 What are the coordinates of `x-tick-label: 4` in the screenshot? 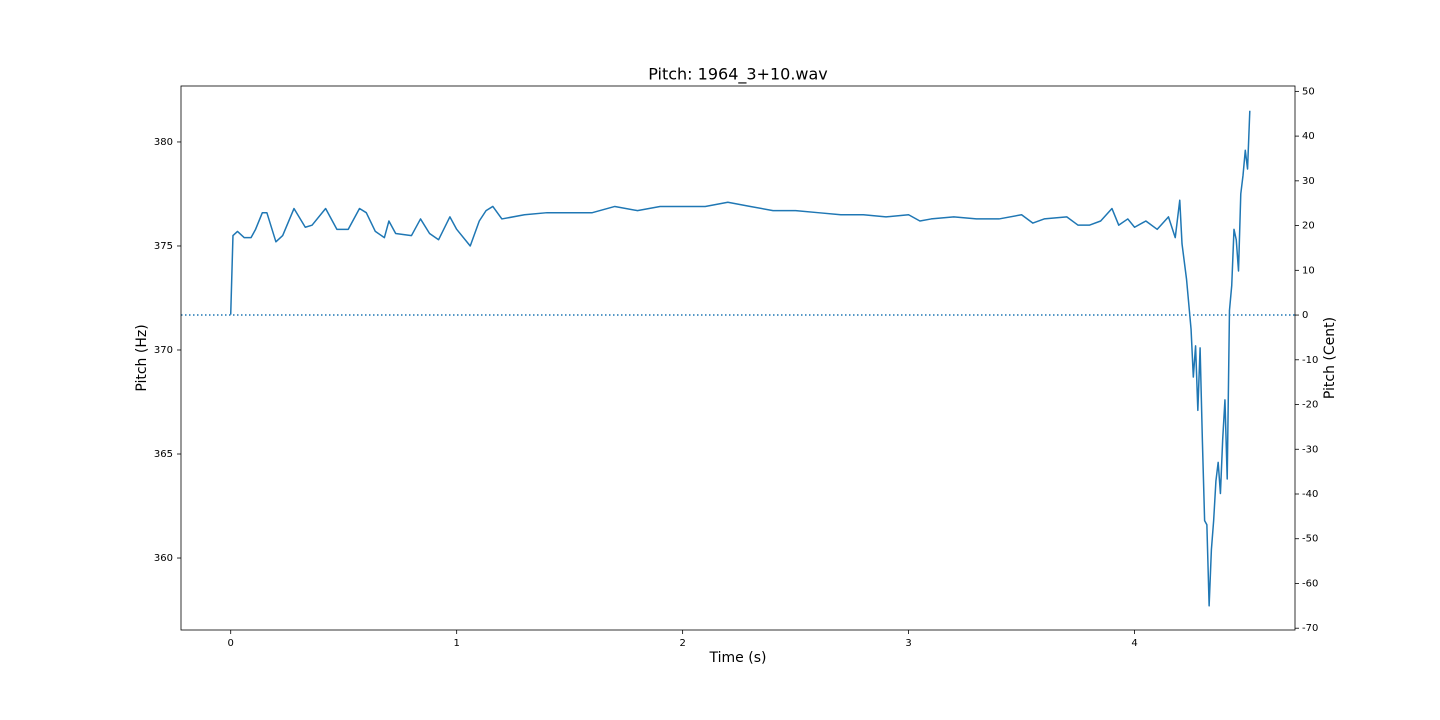 It's located at (1134, 643).